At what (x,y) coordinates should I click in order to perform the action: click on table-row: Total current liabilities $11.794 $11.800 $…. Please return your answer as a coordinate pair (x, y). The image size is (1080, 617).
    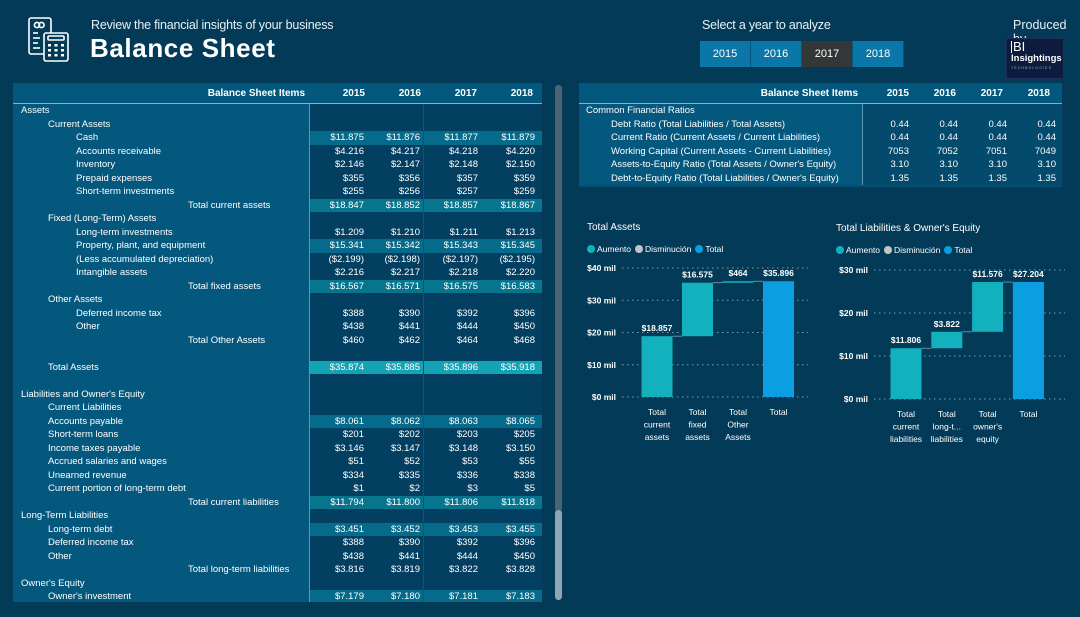
    Looking at the image, I should click on (277, 502).